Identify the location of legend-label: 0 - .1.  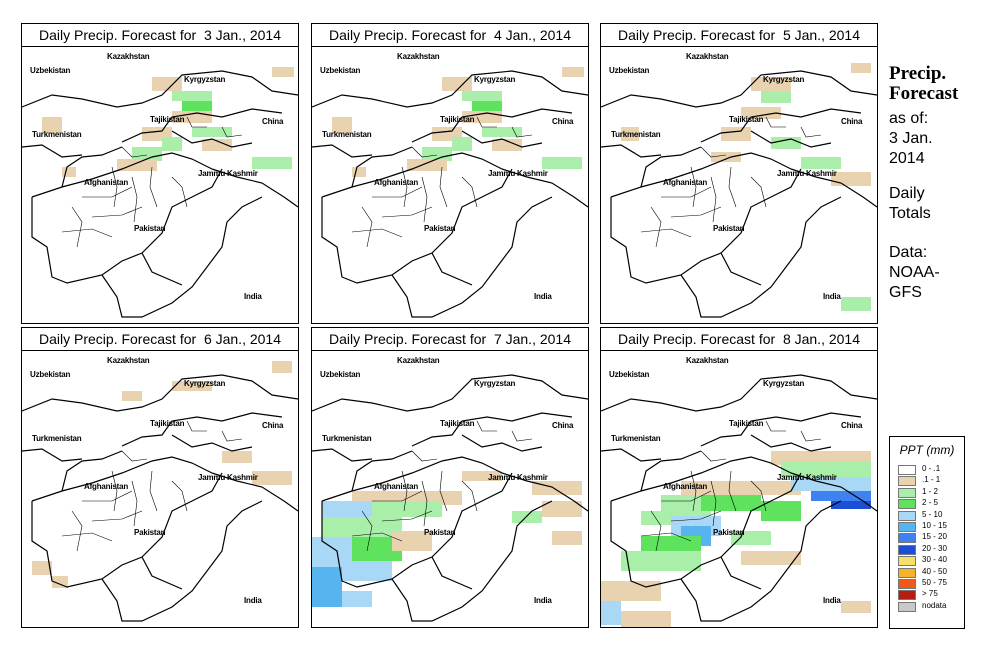
(931, 468).